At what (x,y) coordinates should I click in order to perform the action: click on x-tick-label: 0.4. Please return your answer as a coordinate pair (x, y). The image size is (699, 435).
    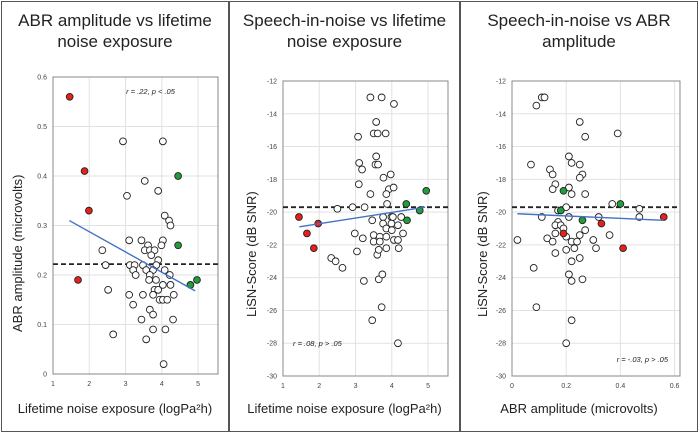
    Looking at the image, I should click on (621, 386).